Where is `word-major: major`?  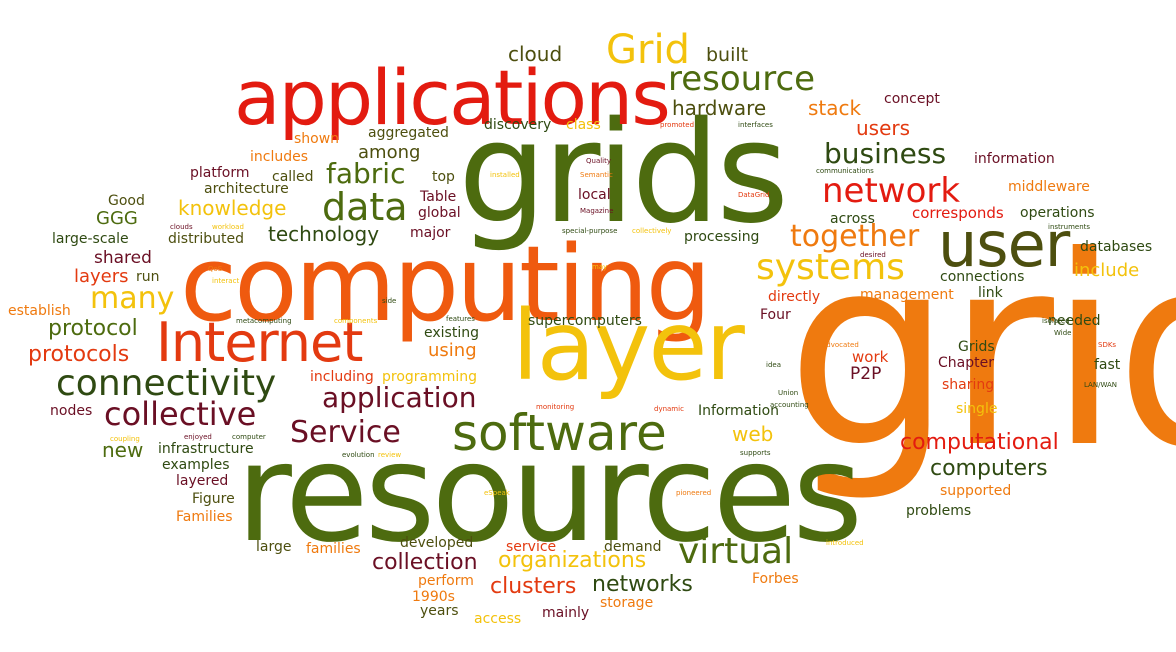
word-major: major is located at coordinates (430, 233).